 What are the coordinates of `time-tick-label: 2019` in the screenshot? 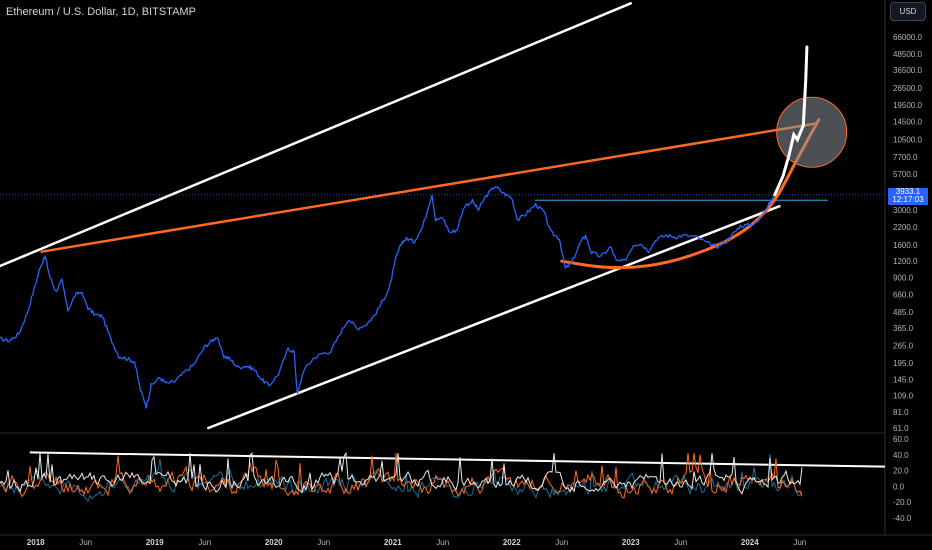 It's located at (155, 542).